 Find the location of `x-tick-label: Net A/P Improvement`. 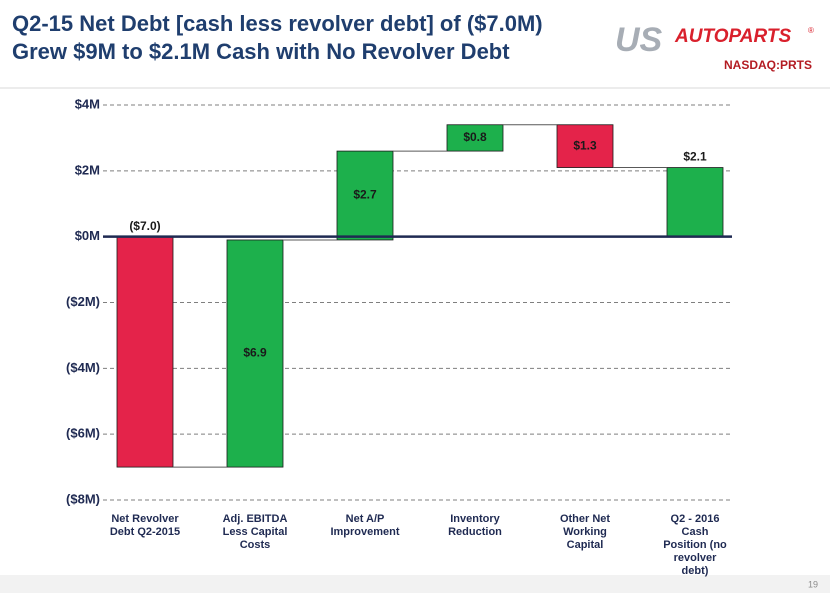

x-tick-label: Net A/P Improvement is located at coordinates (365, 525).